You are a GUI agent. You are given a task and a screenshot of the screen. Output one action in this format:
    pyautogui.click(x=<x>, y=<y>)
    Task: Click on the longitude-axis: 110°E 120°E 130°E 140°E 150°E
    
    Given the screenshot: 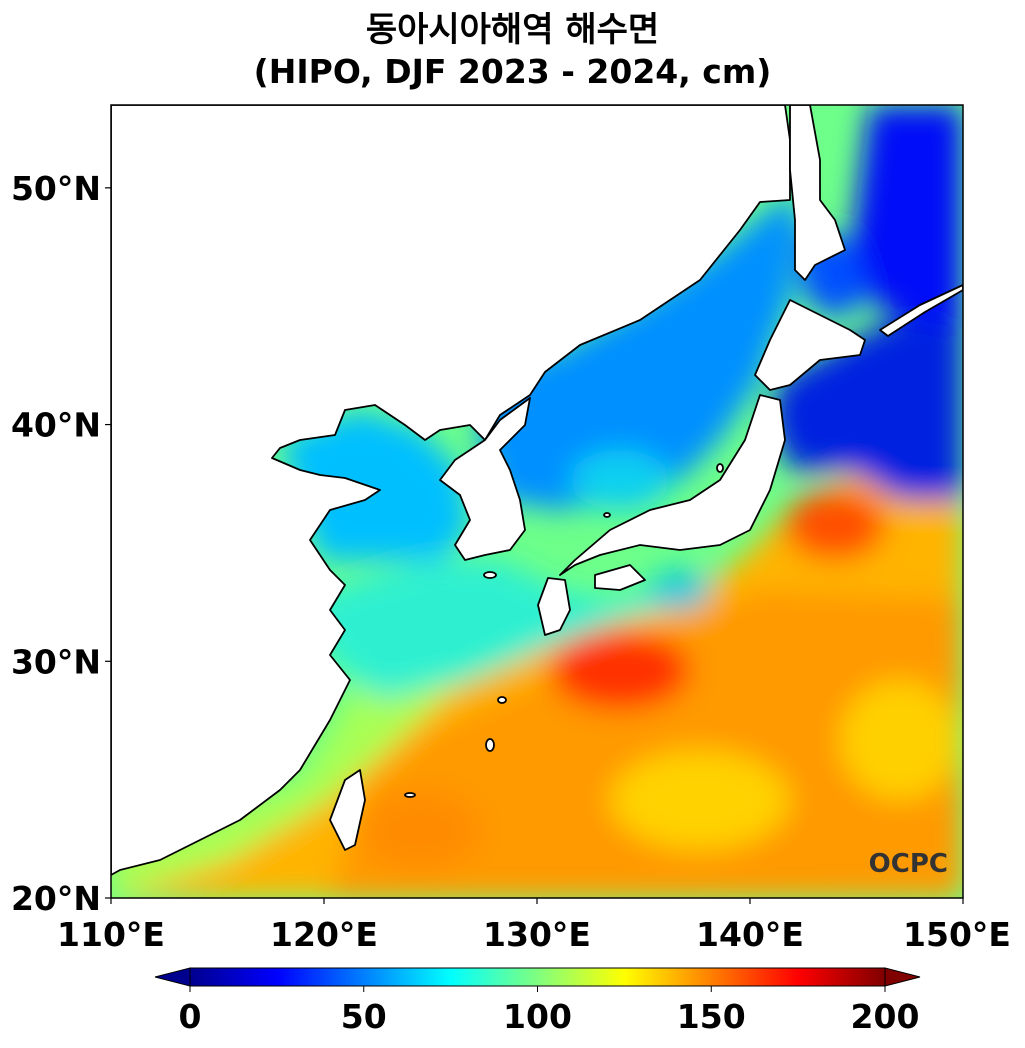 What is the action you would take?
    pyautogui.click(x=534, y=926)
    